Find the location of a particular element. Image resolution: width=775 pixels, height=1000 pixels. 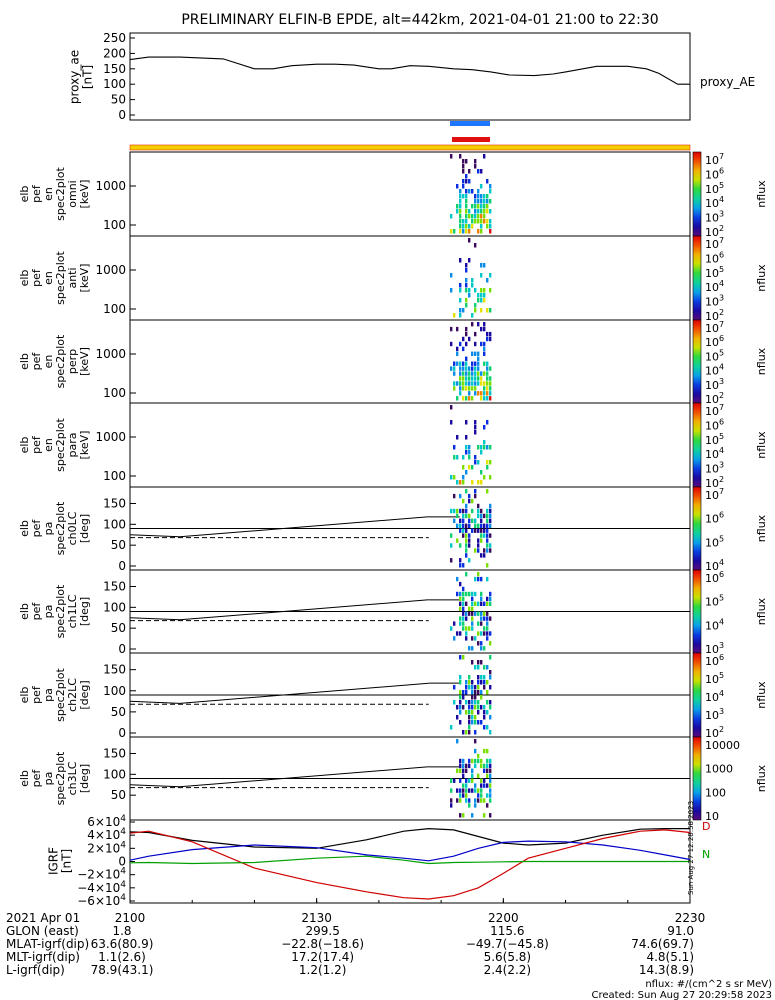

x-row-value: 17.2(17.4) is located at coordinates (322, 957).